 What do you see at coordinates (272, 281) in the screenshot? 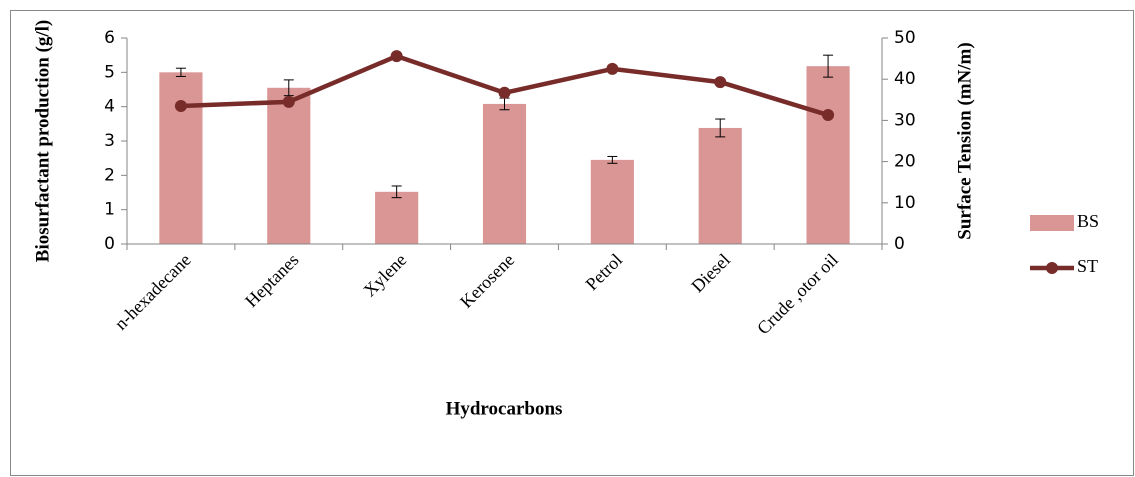
I see `x-tick-label: Heptanes` at bounding box center [272, 281].